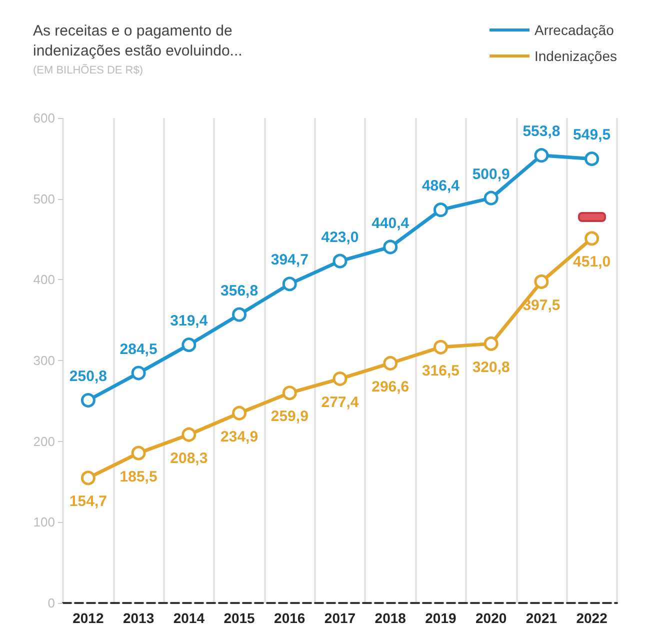  What do you see at coordinates (189, 321) in the screenshot?
I see `data-label: 319,4` at bounding box center [189, 321].